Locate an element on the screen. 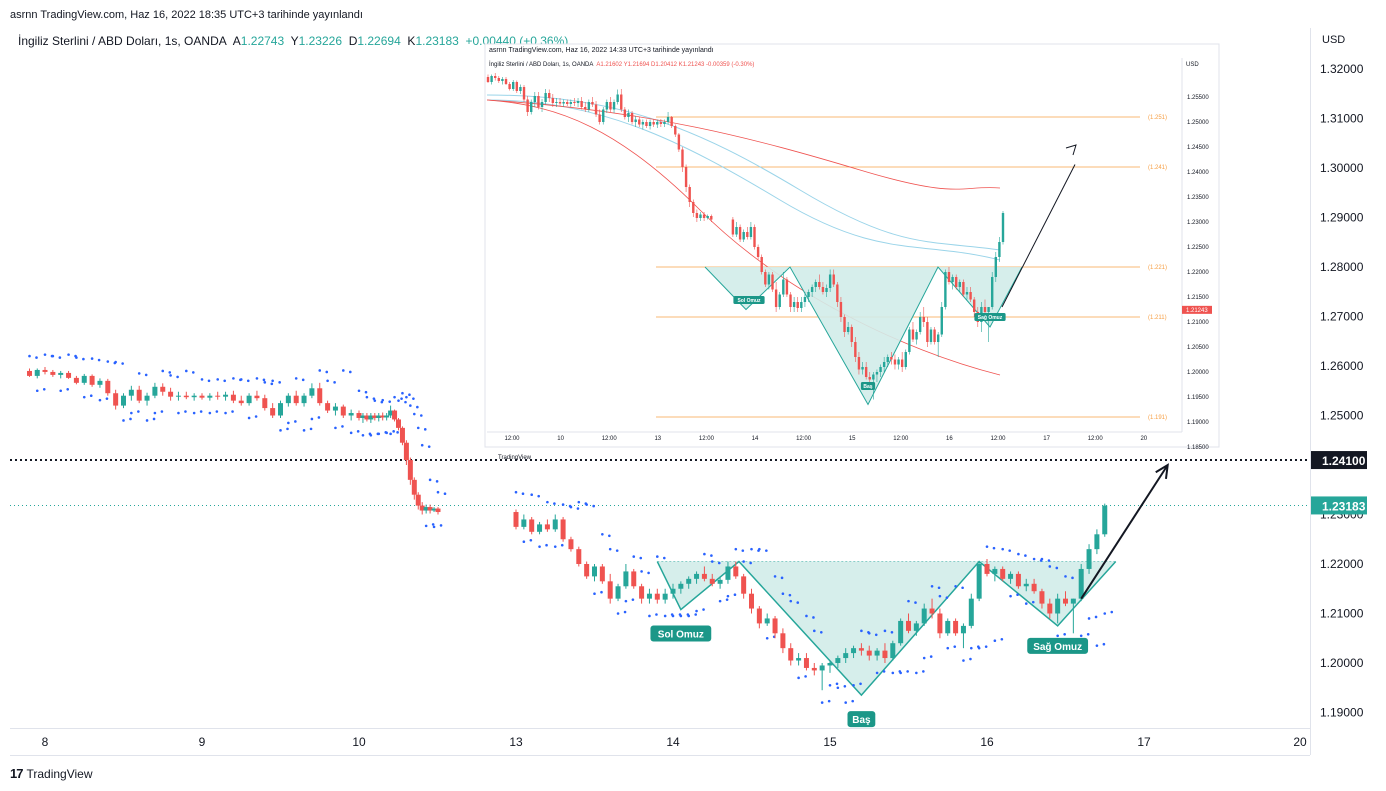 The width and height of the screenshot is (1386, 791). low-value: 1.22694 is located at coordinates (379, 41).